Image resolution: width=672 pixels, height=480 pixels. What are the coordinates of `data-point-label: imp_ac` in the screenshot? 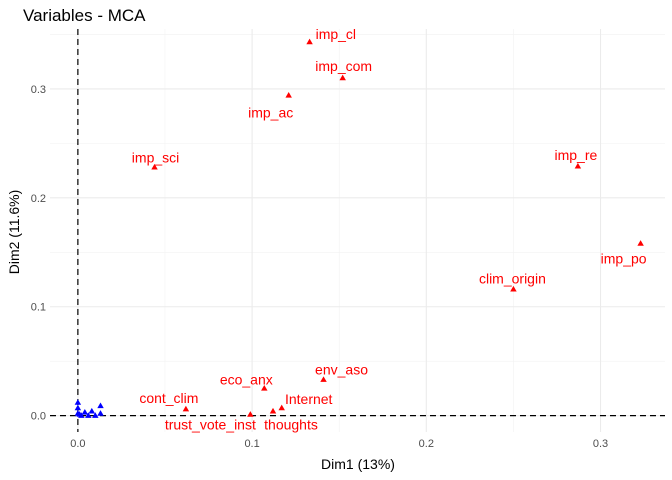 It's located at (270, 112).